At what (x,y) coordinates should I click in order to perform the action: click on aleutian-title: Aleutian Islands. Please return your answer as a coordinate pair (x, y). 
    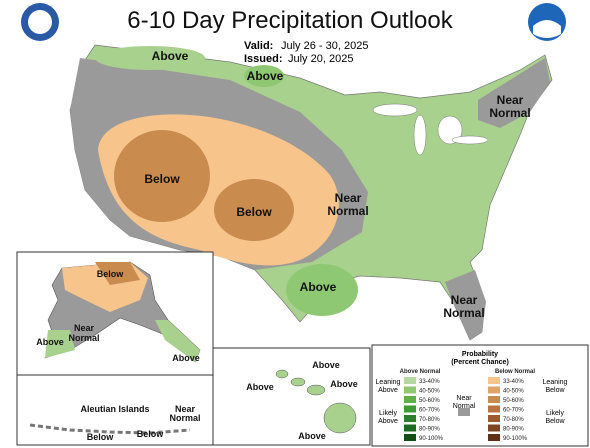
    Looking at the image, I should click on (114, 409).